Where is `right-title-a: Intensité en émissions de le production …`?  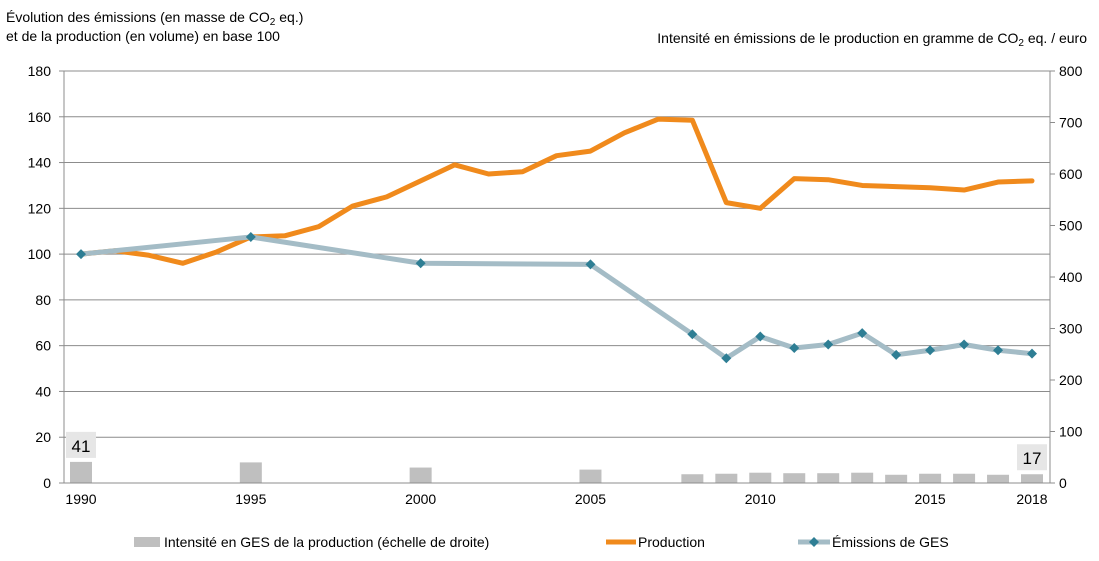 right-title-a: Intensité en émissions de le production … is located at coordinates (838, 38).